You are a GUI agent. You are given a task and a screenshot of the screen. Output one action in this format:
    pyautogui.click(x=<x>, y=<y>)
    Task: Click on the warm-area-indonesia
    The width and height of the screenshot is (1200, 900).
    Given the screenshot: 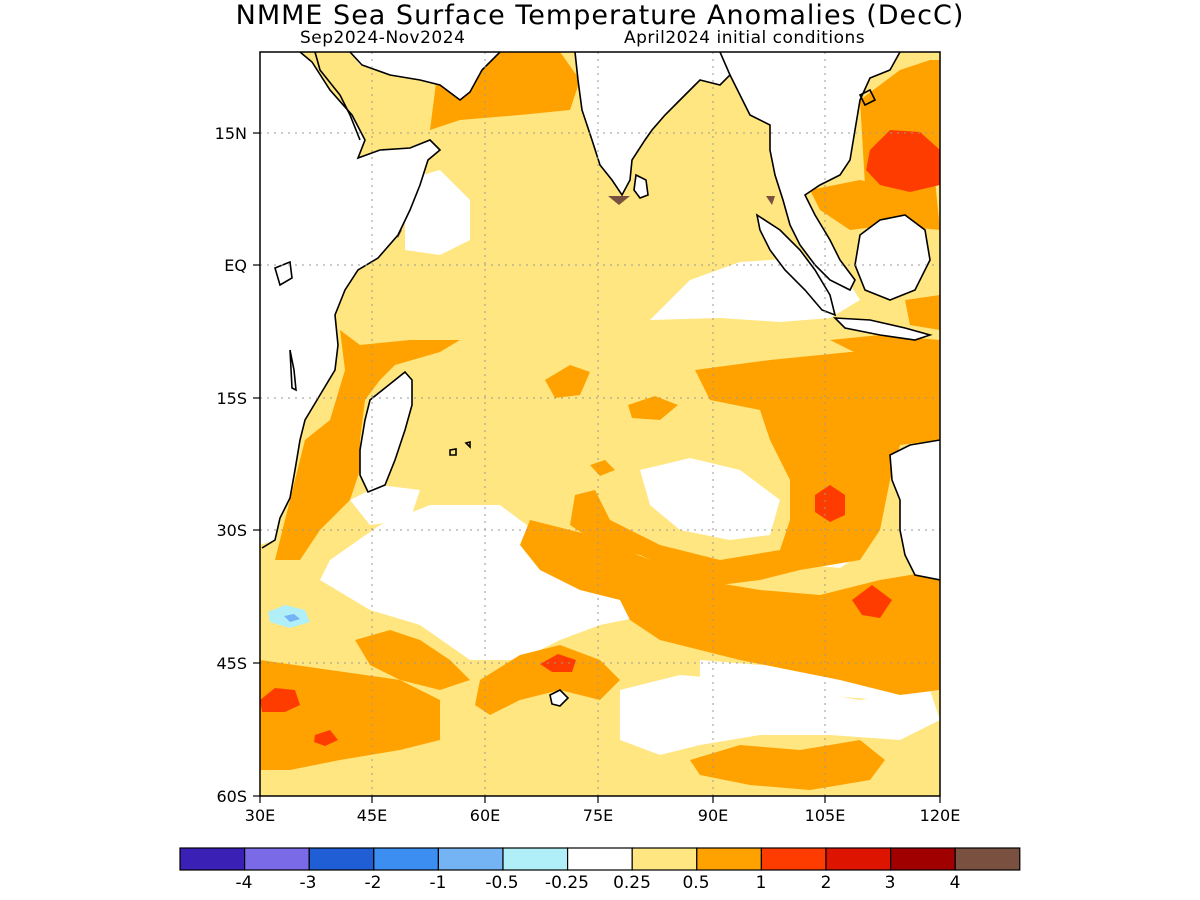 What is the action you would take?
    pyautogui.click(x=922, y=312)
    